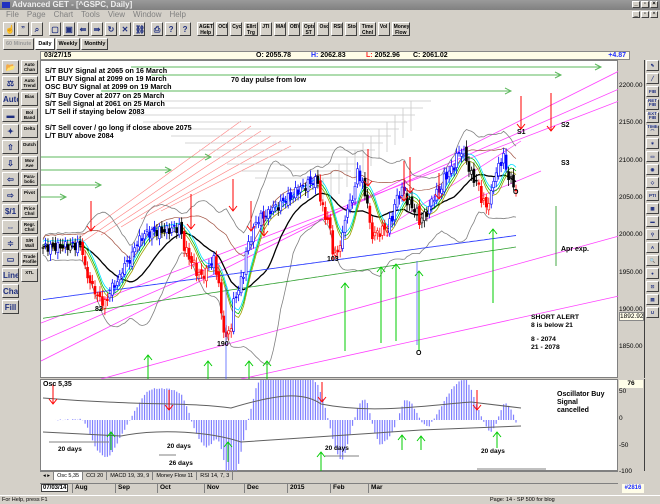  Describe the element at coordinates (111, 29) in the screenshot. I see `refresh-icon: ↻` at that location.